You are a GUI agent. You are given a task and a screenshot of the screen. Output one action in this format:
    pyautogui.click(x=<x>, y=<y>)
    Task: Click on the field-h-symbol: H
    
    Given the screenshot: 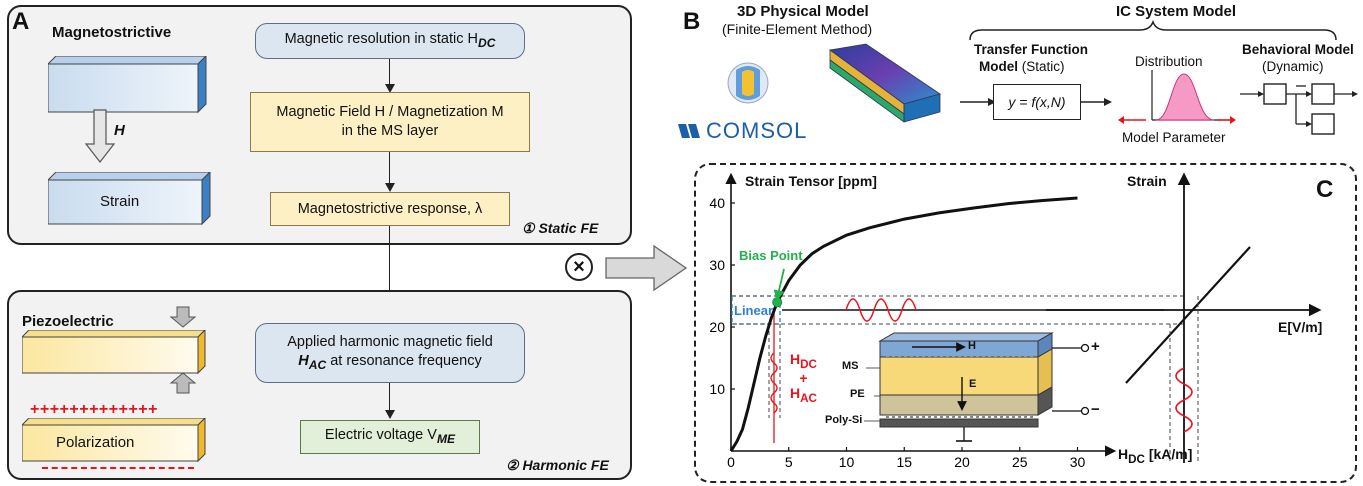 What is the action you would take?
    pyautogui.click(x=119, y=130)
    